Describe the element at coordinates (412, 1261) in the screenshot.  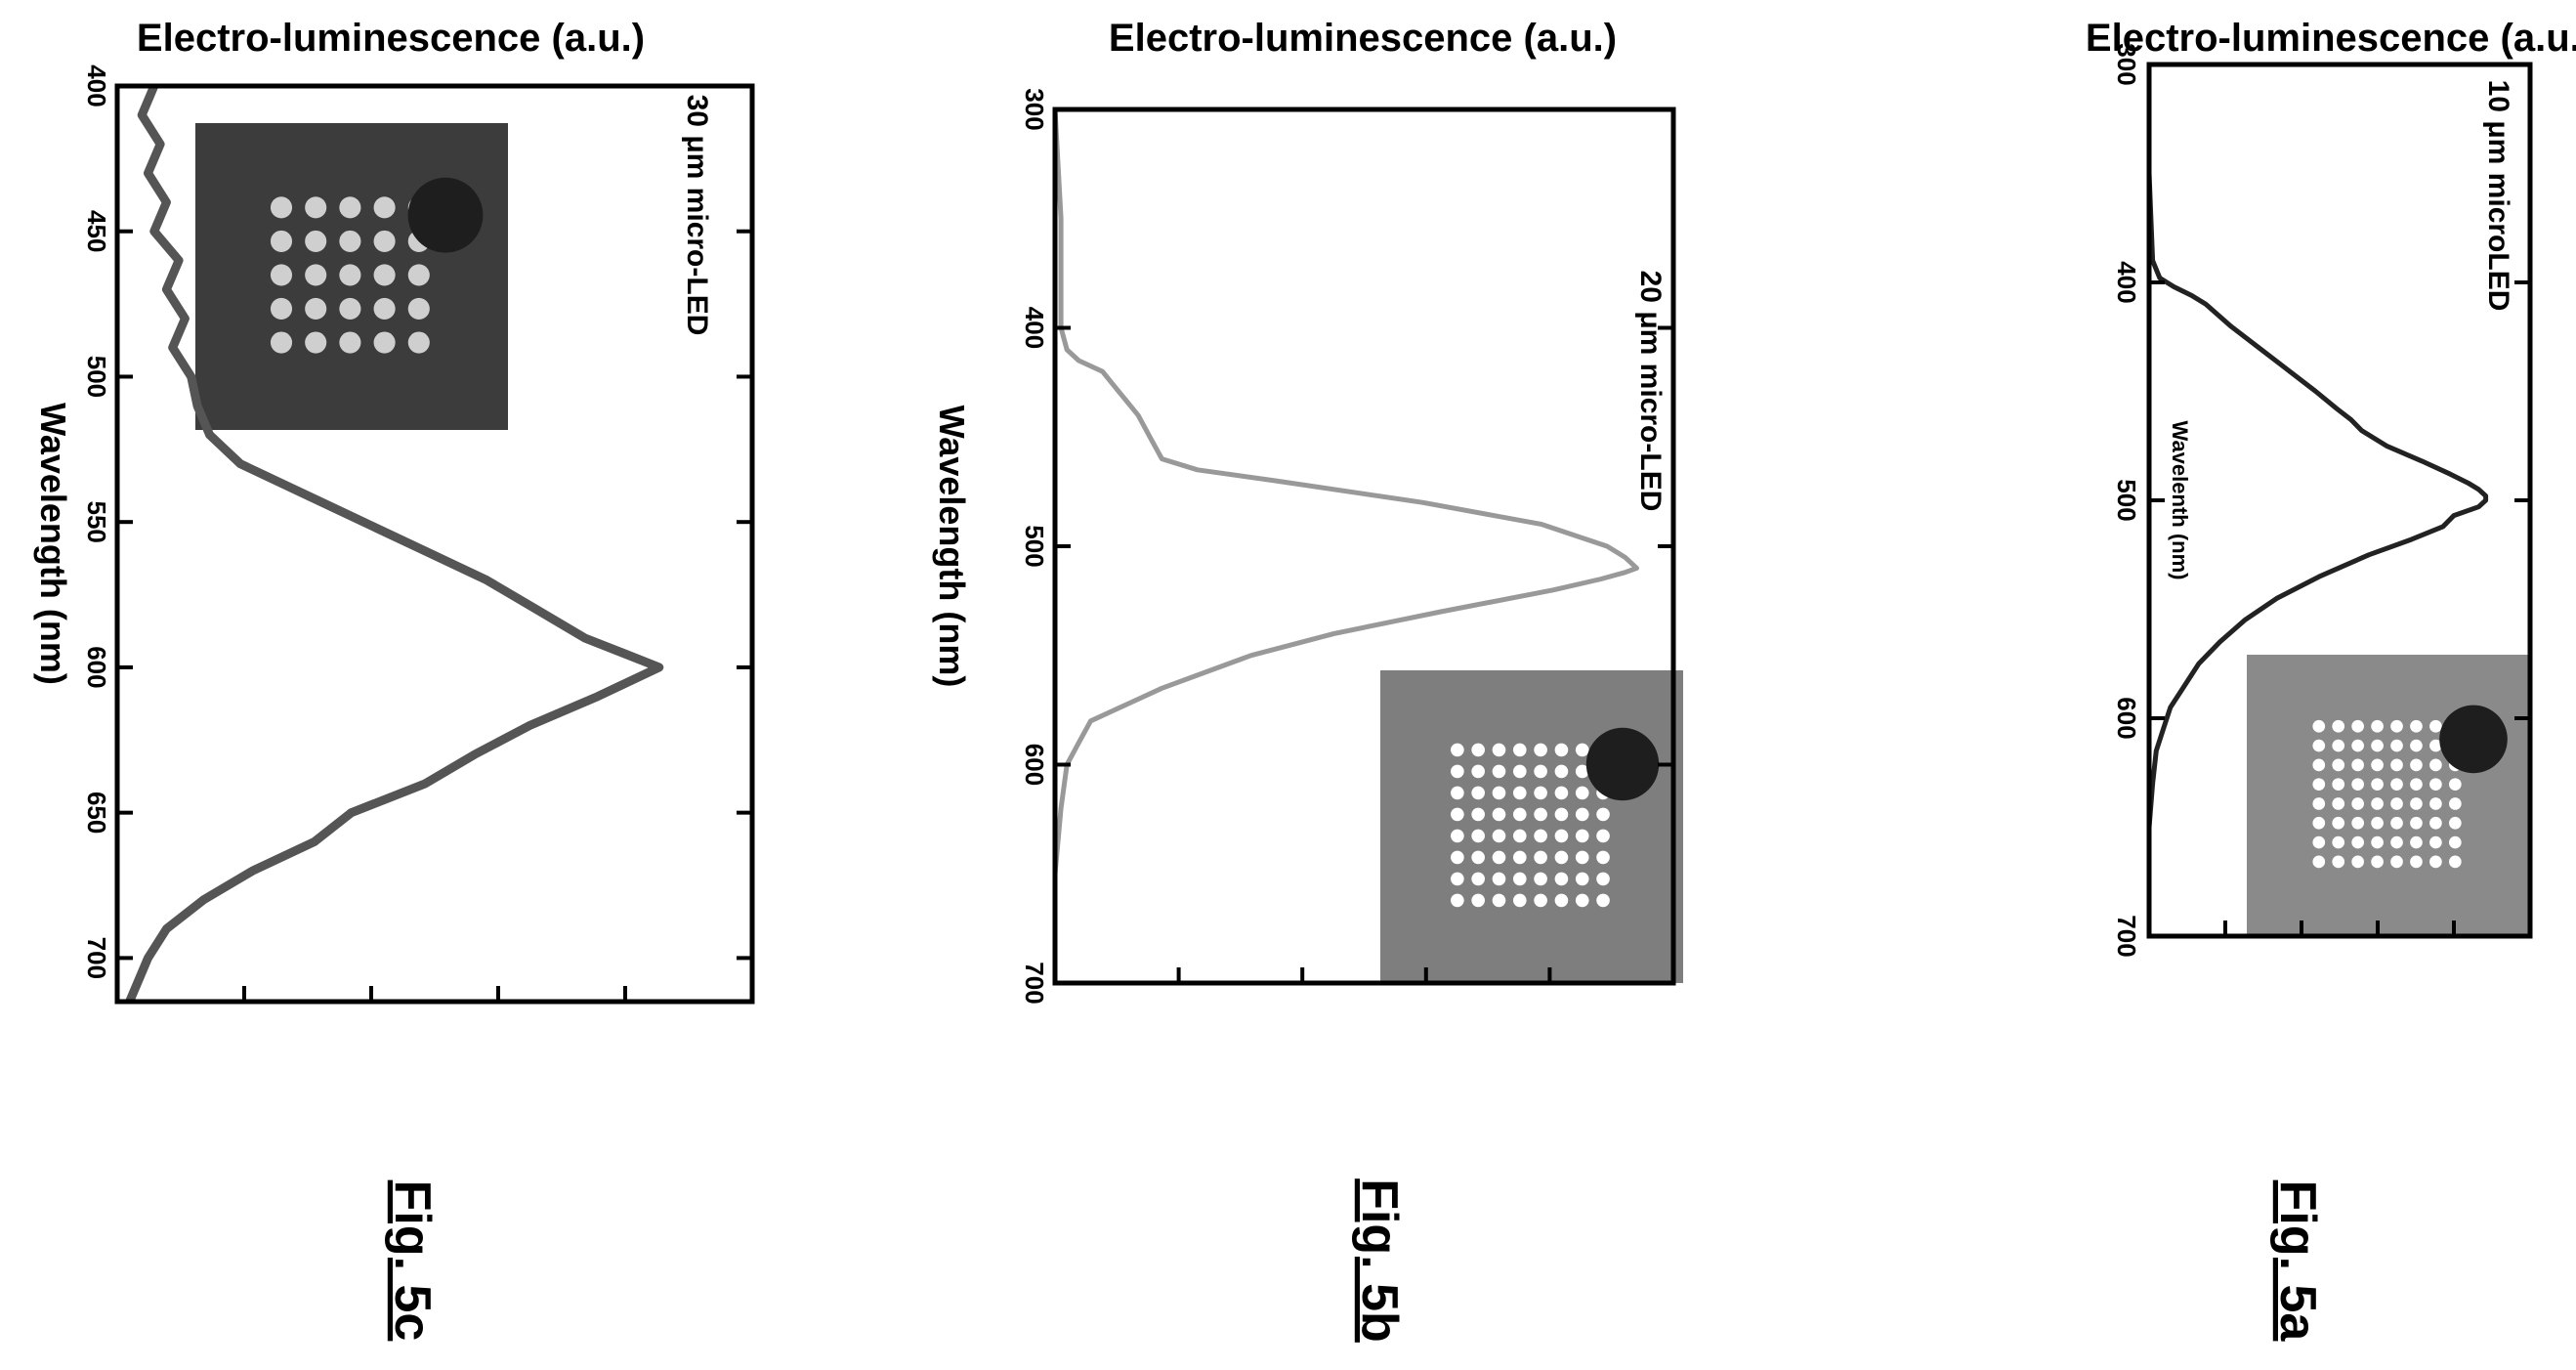
I see `figure-label: Fig. 5c` at that location.